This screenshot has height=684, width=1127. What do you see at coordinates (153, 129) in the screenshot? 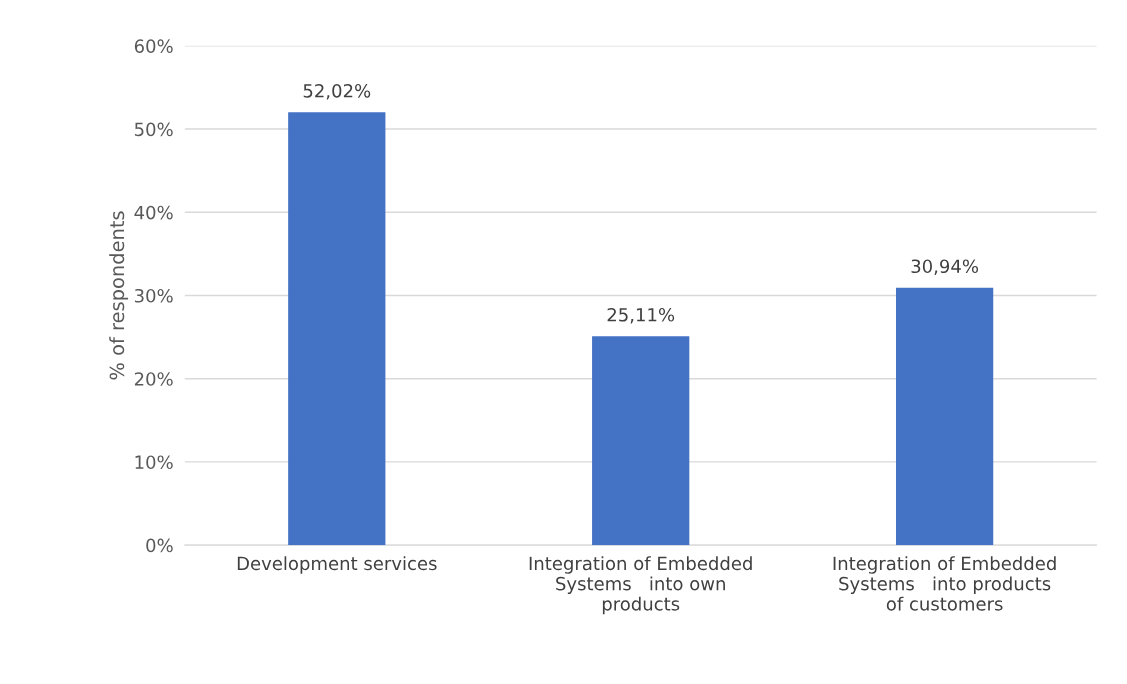
I see `y-tick-label: 50%` at bounding box center [153, 129].